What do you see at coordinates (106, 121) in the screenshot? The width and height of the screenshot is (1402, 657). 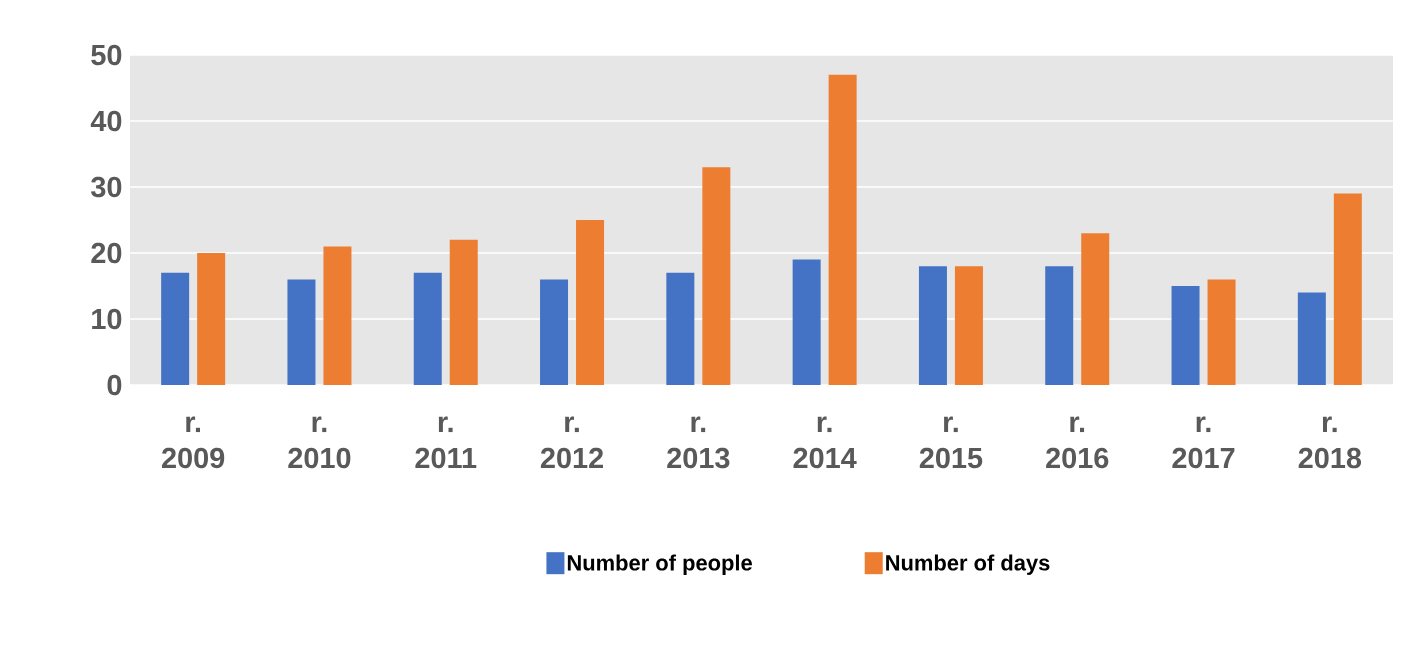 I see `y-tick-label: 40` at bounding box center [106, 121].